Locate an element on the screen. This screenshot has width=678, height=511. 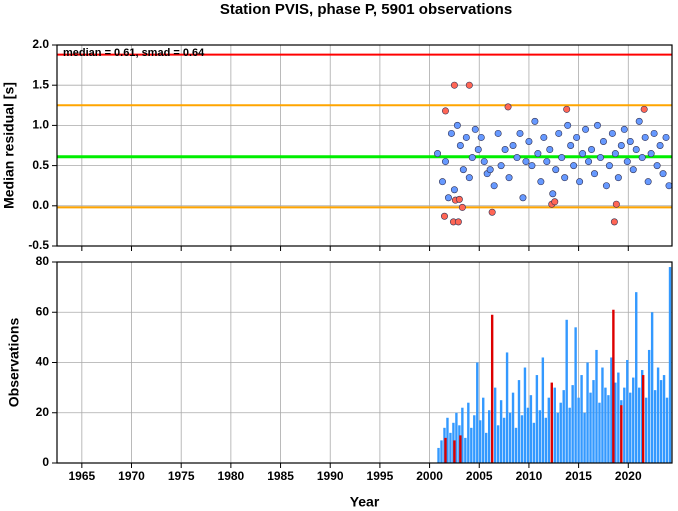
x-tick-label: 1965 is located at coordinates (81, 476).